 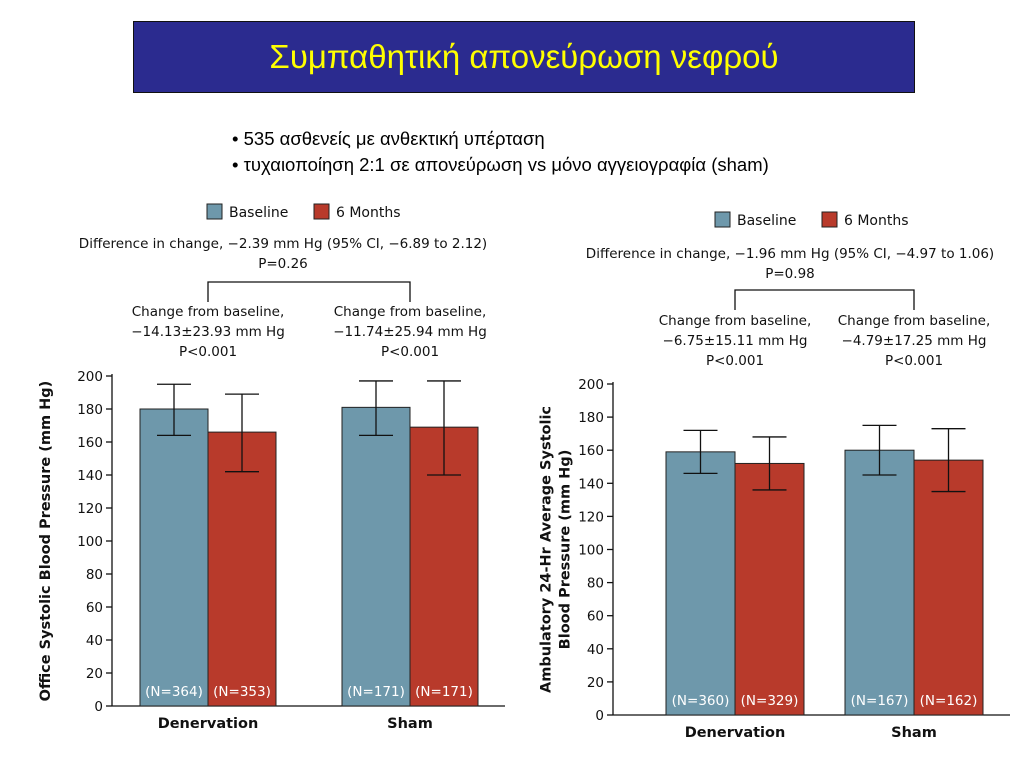 I want to click on sample-size-label: (N=167), so click(x=880, y=701).